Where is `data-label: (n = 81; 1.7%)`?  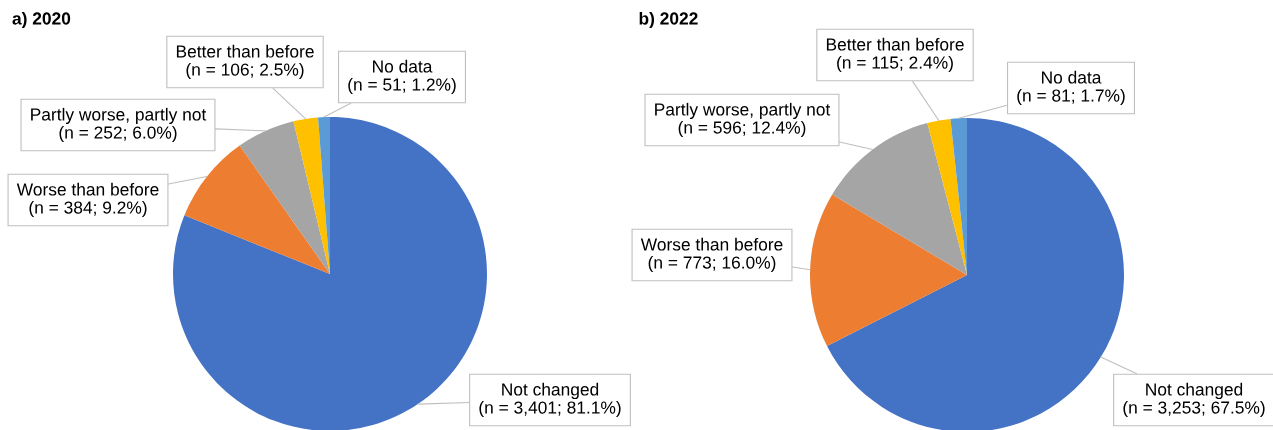 data-label: (n = 81; 1.7%) is located at coordinates (1071, 97).